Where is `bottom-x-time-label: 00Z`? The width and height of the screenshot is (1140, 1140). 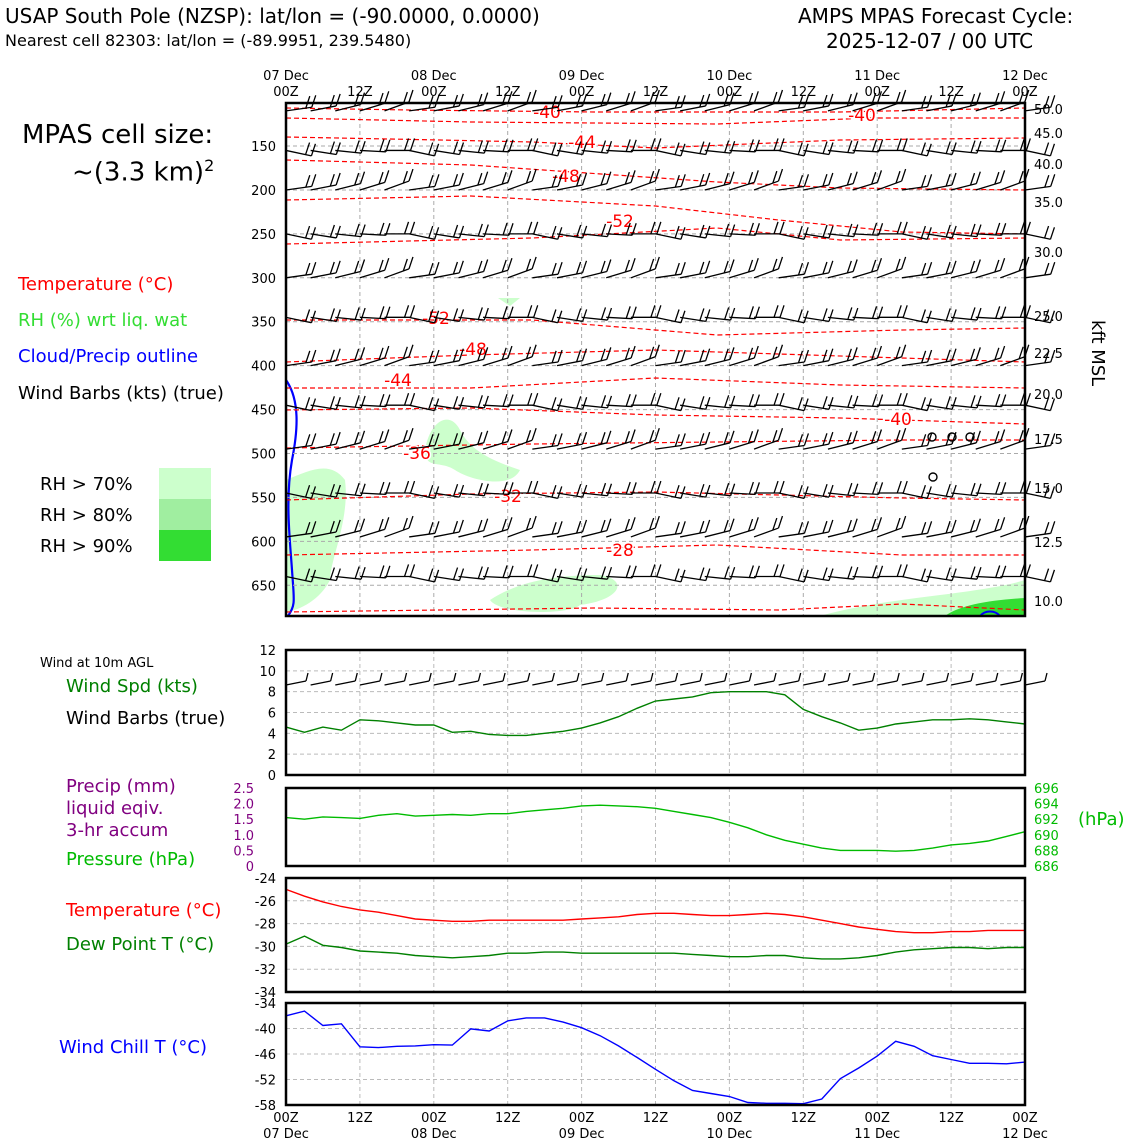 bottom-x-time-label: 00Z is located at coordinates (1025, 1118).